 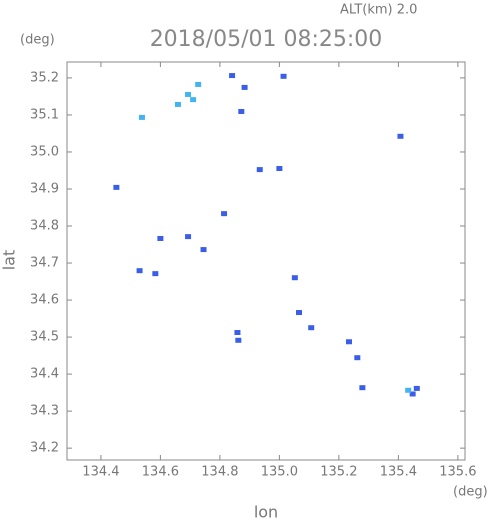 I want to click on y-tick-label: 35.0, so click(x=44, y=151).